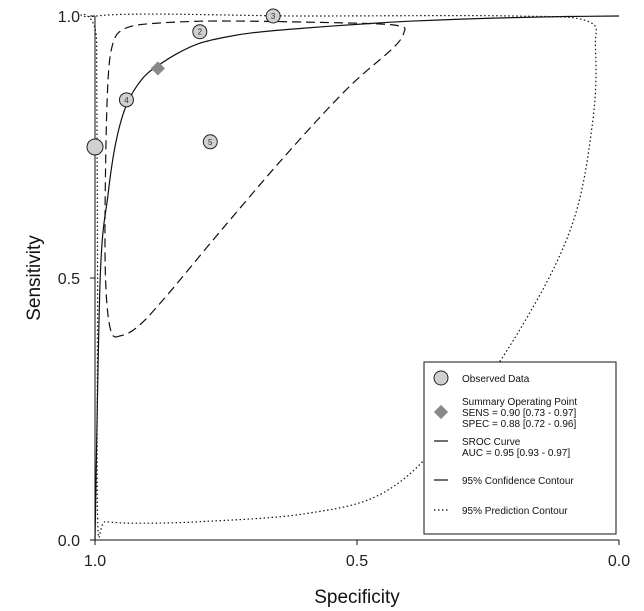 Image resolution: width=644 pixels, height=611 pixels. What do you see at coordinates (441, 412) in the screenshot?
I see `legend-summary-marker` at bounding box center [441, 412].